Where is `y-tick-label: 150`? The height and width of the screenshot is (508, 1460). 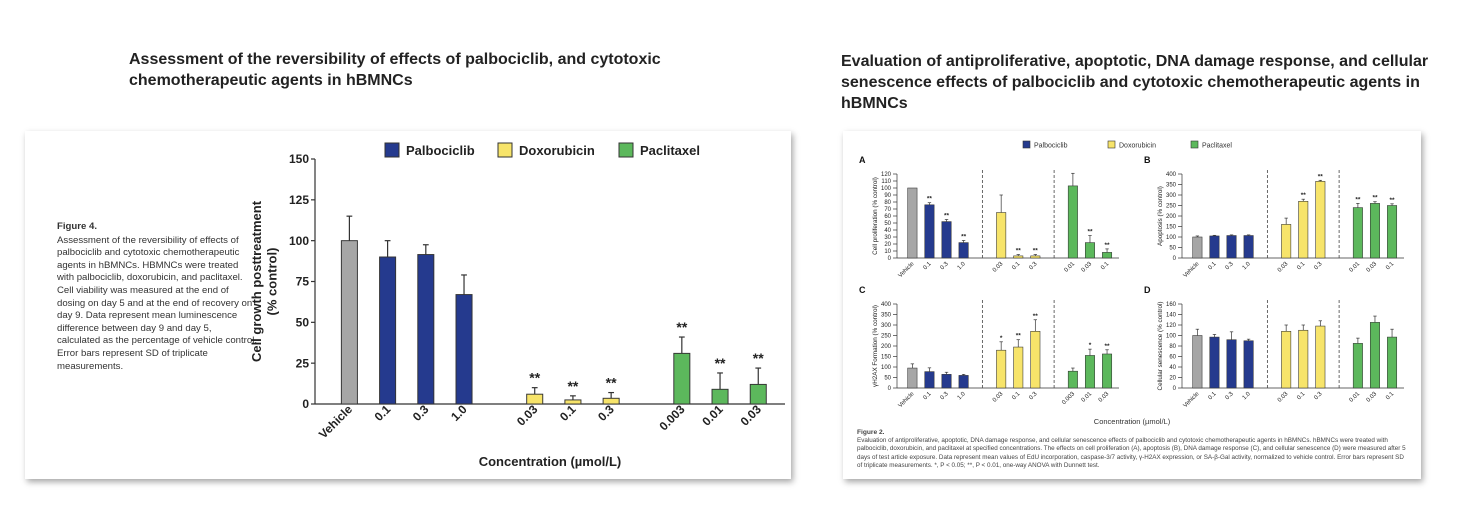 y-tick-label: 150 is located at coordinates (1171, 228).